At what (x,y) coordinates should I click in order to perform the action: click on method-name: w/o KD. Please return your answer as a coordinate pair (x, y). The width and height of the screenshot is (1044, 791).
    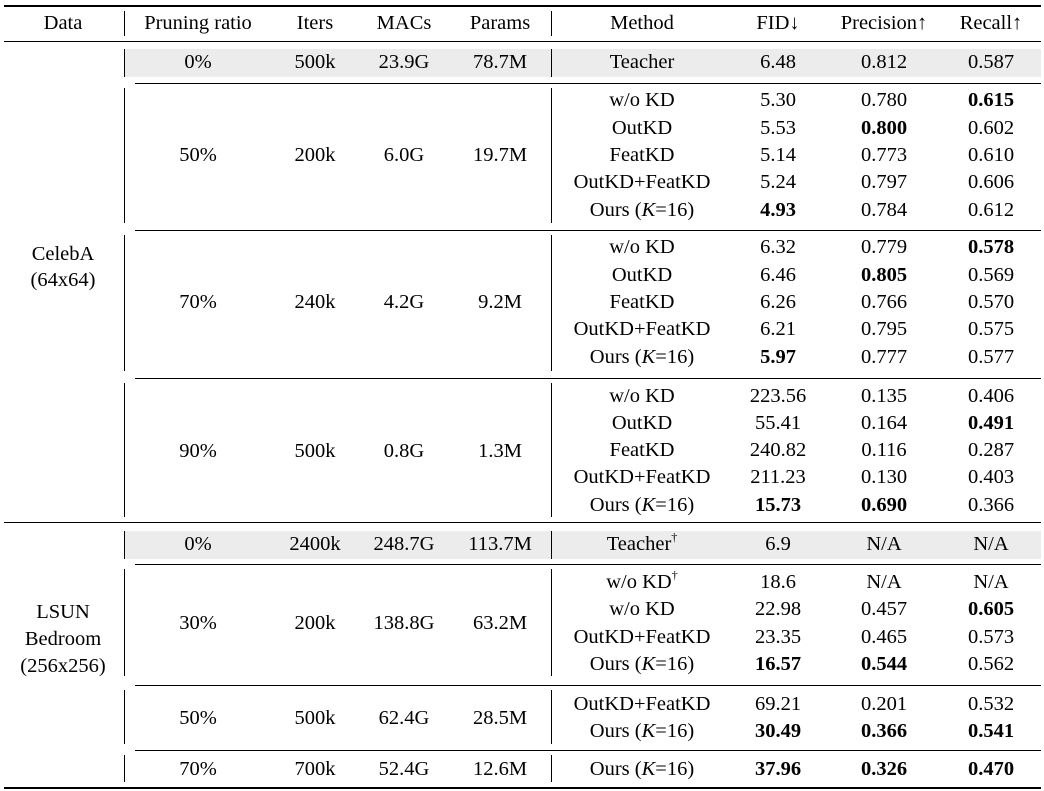
    Looking at the image, I should click on (642, 99).